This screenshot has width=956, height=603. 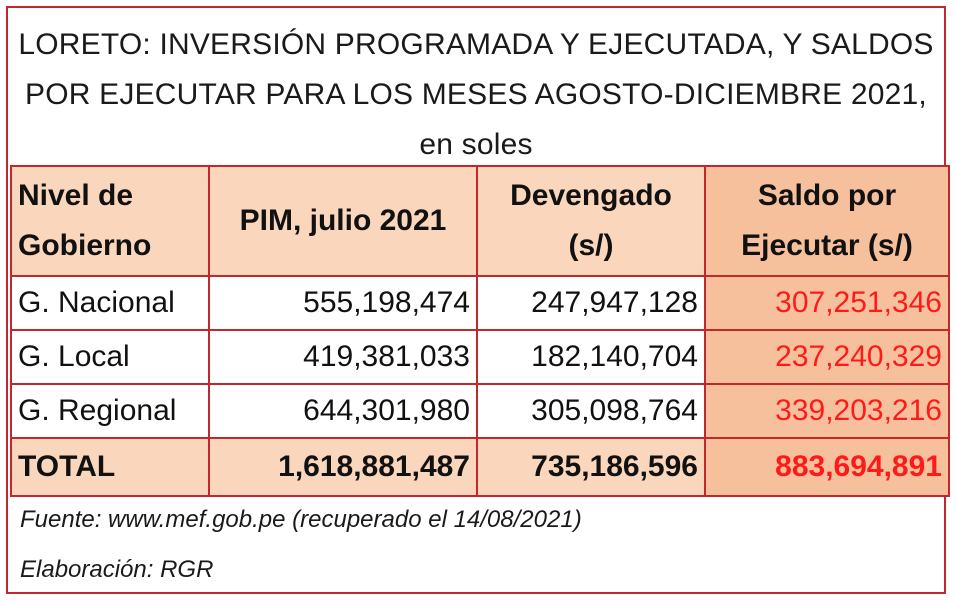 What do you see at coordinates (343, 467) in the screenshot?
I see `total-pim: 1,618,881,487` at bounding box center [343, 467].